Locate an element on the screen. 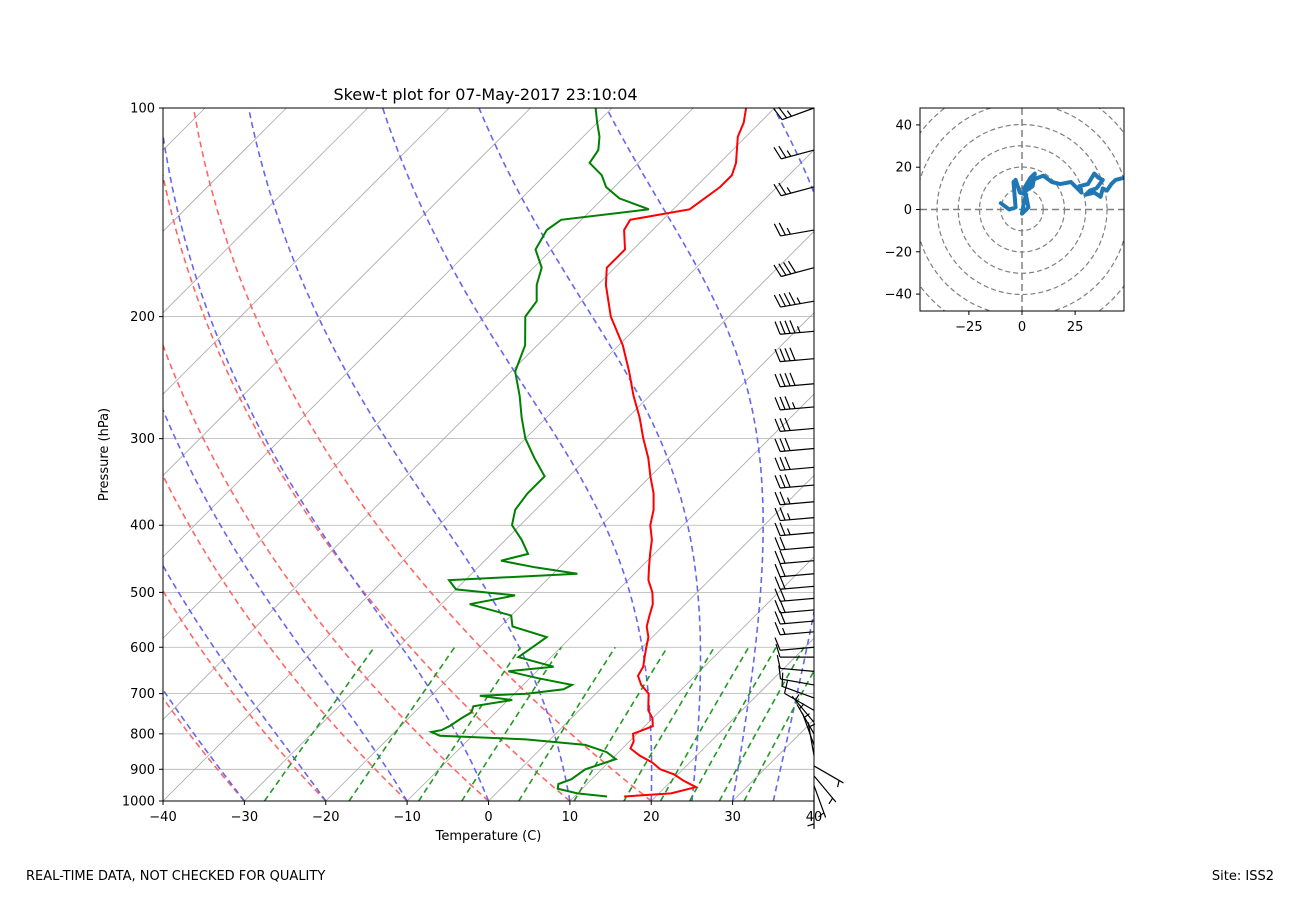 The image size is (1300, 900). hodograph-line is located at coordinates (1061, 193).